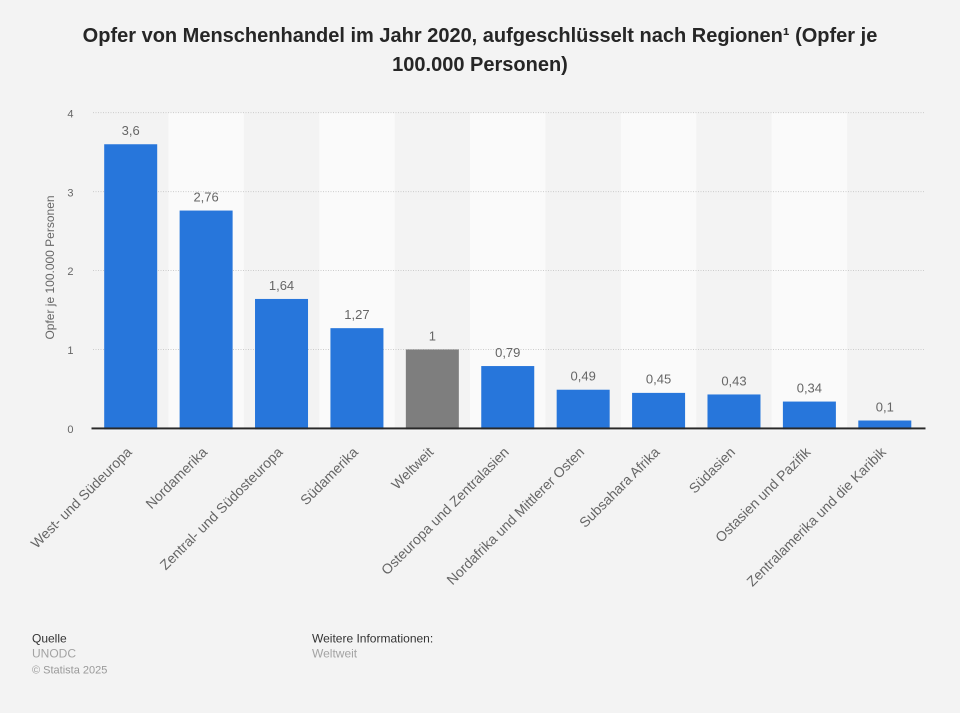 This screenshot has width=960, height=713. What do you see at coordinates (131, 130) in the screenshot?
I see `svg-text: 3,6` at bounding box center [131, 130].